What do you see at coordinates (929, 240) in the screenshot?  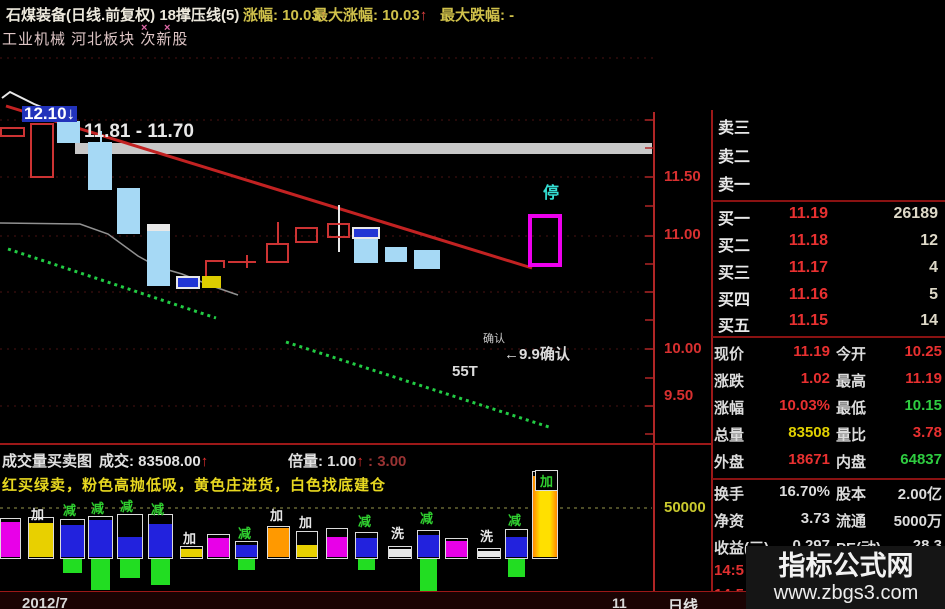 I see `orderbook-amount: 12` at bounding box center [929, 240].